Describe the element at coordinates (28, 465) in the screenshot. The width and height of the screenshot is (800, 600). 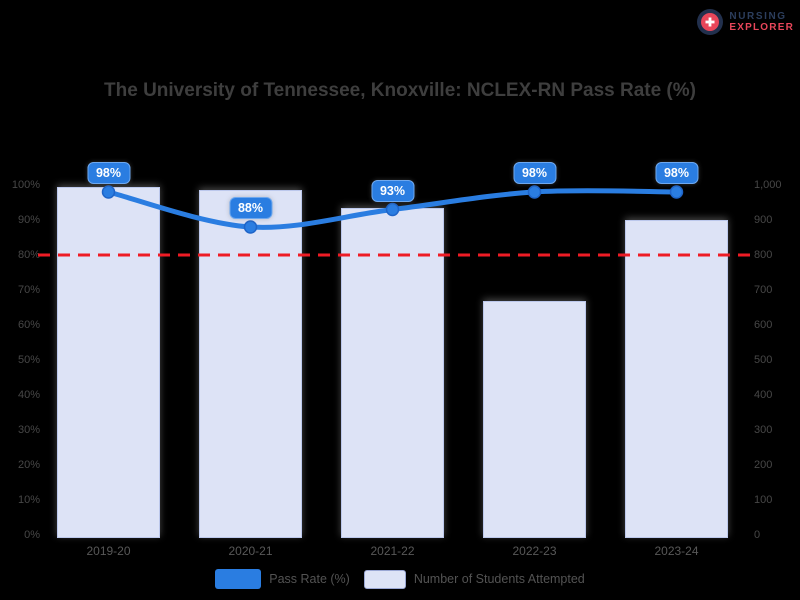
I see `left-axis-label: 20%` at that location.